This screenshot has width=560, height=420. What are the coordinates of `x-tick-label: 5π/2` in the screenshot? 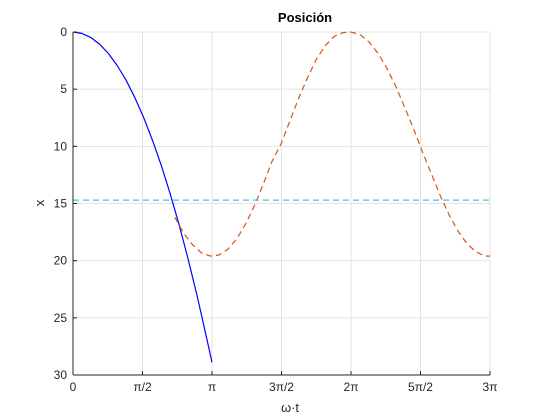 It's located at (420, 387).